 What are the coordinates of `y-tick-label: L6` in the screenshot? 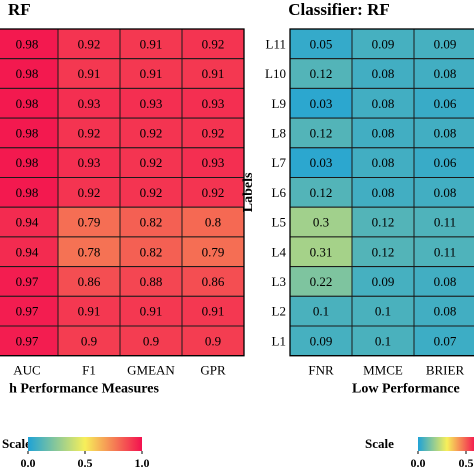 It's located at (279, 192).